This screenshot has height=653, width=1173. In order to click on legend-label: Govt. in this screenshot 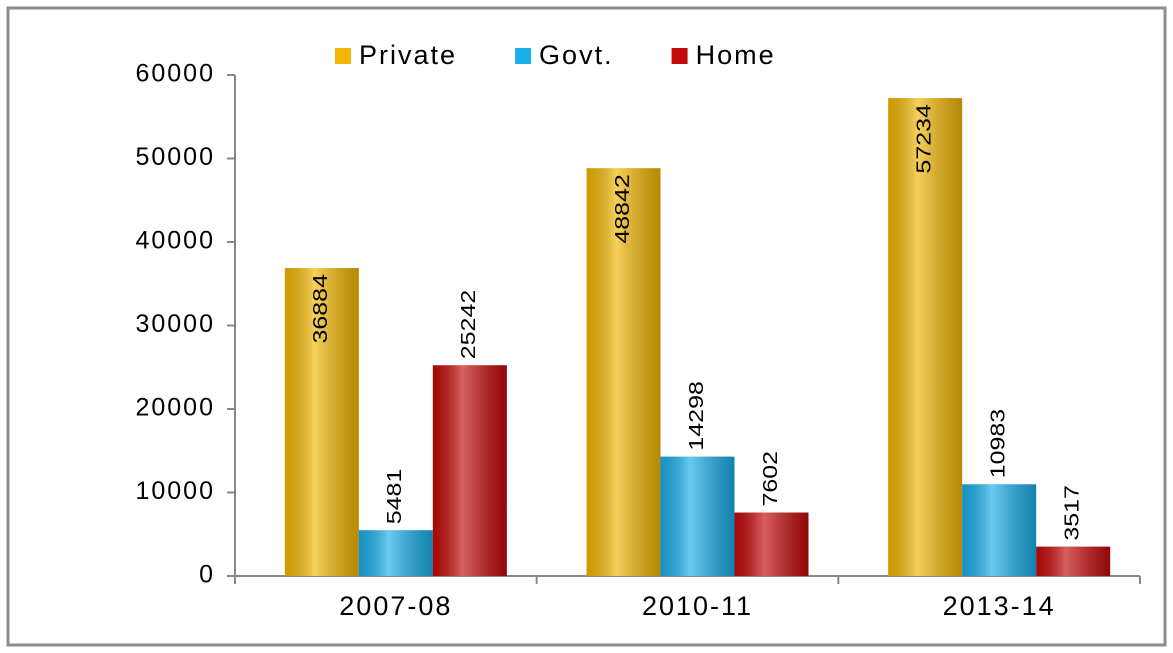, I will do `click(576, 55)`.